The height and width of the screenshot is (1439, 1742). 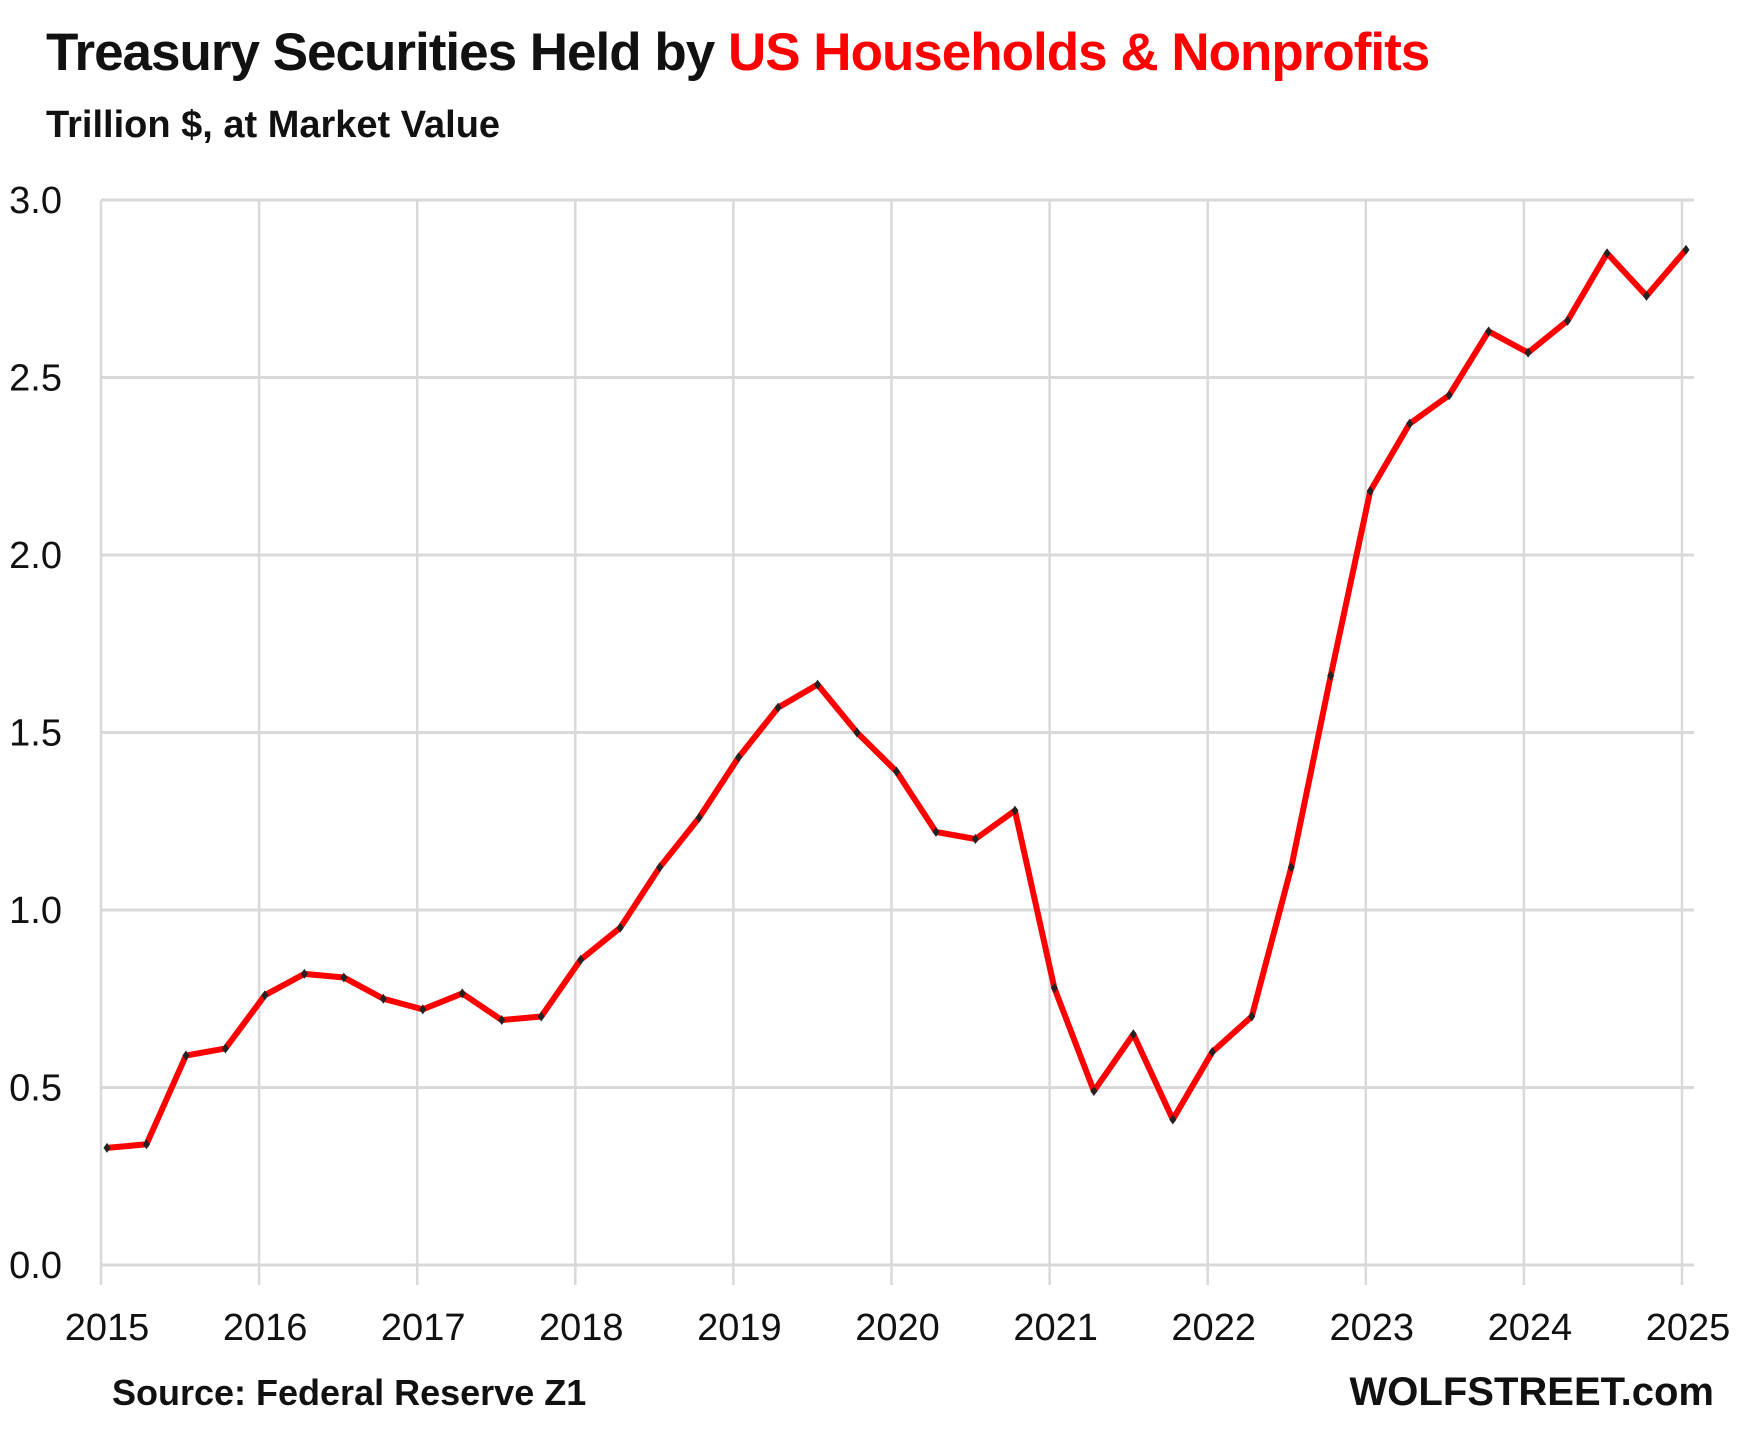 I want to click on x-tick-label: 2024, so click(x=1530, y=1328).